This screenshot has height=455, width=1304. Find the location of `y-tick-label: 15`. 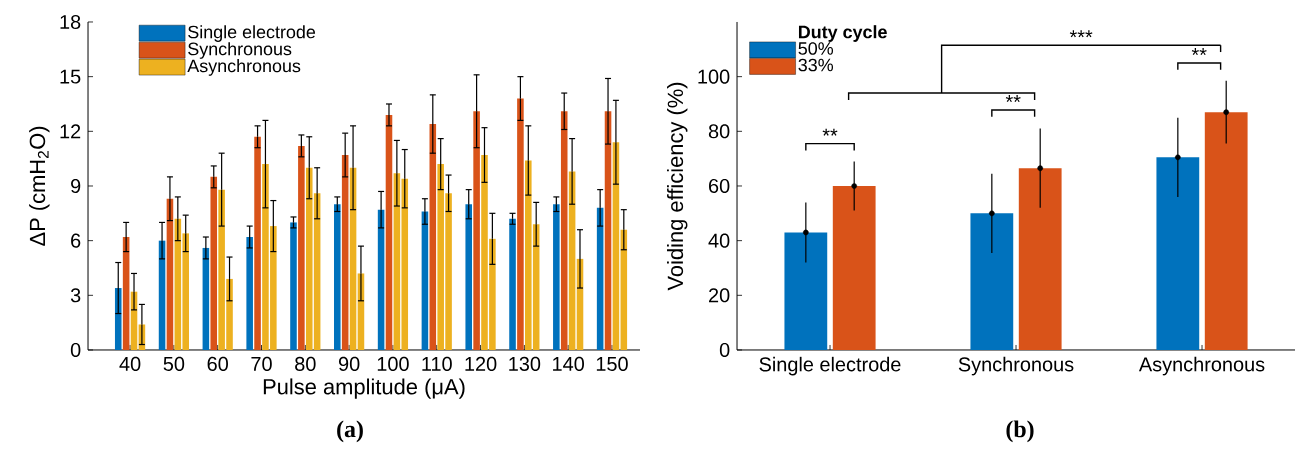

y-tick-label: 15 is located at coordinates (70, 76).